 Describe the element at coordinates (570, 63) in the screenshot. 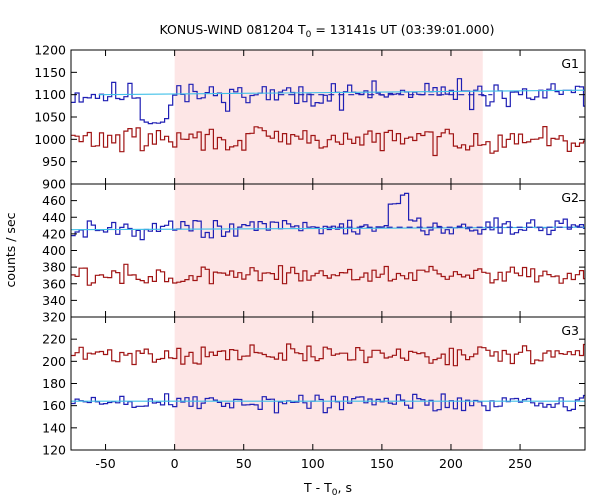

I see `panel-label: G1` at that location.